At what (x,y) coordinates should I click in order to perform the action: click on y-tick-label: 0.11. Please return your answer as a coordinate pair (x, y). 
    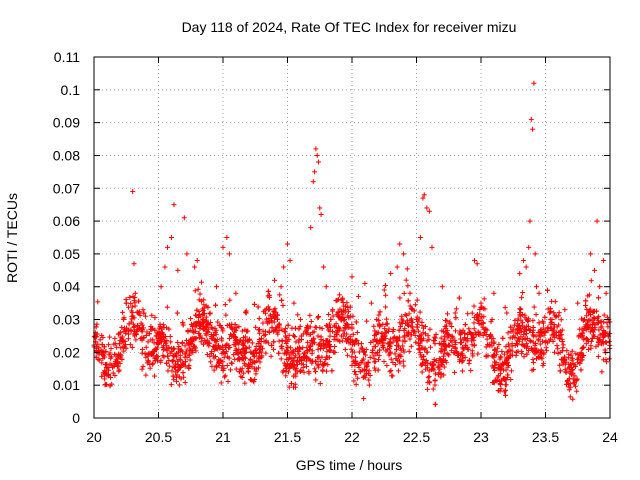
    Looking at the image, I should click on (67, 57).